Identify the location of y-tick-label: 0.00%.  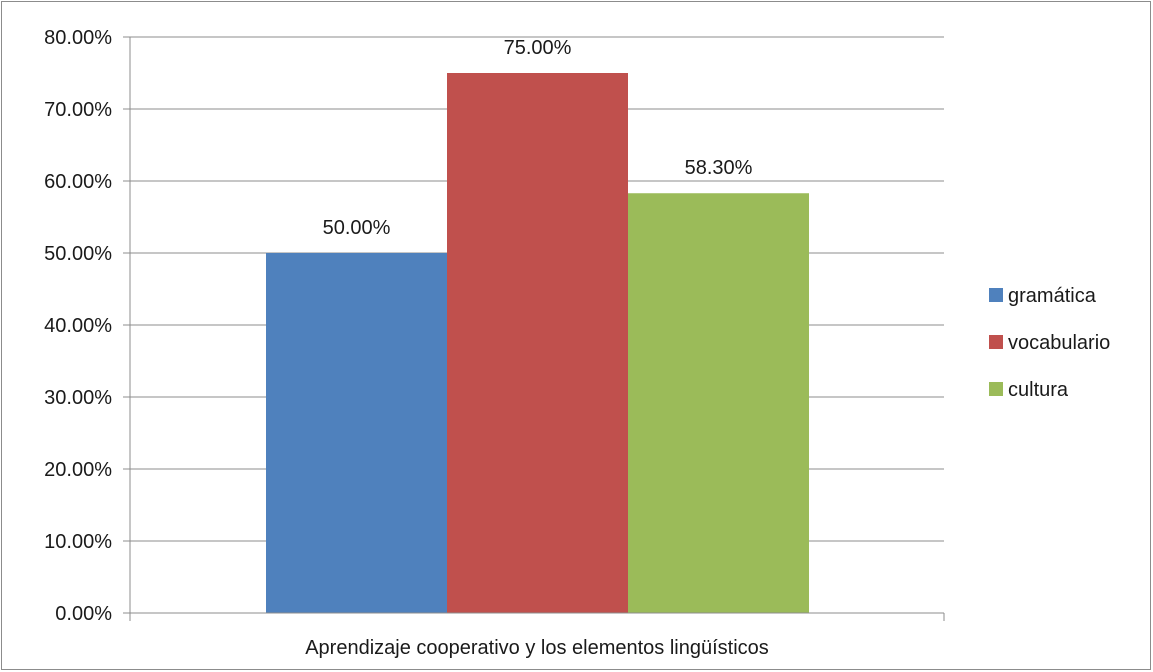
(83, 614).